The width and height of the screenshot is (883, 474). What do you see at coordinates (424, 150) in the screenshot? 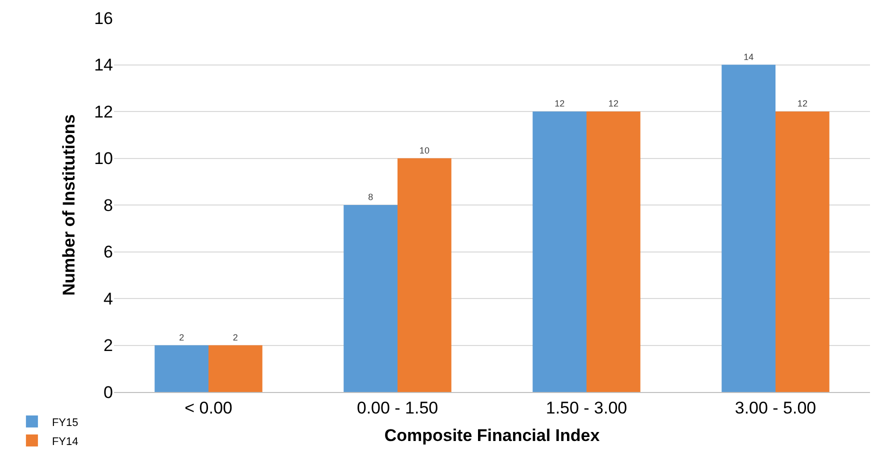
I see `data-label: 10` at bounding box center [424, 150].